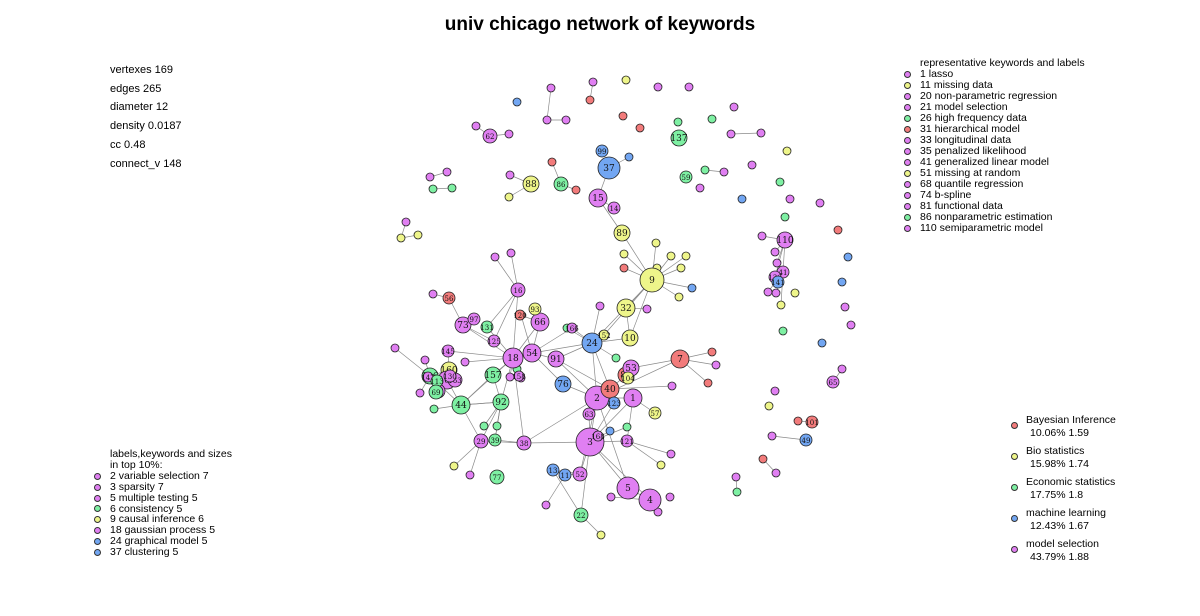  I want to click on node-label: 22, so click(581, 516).